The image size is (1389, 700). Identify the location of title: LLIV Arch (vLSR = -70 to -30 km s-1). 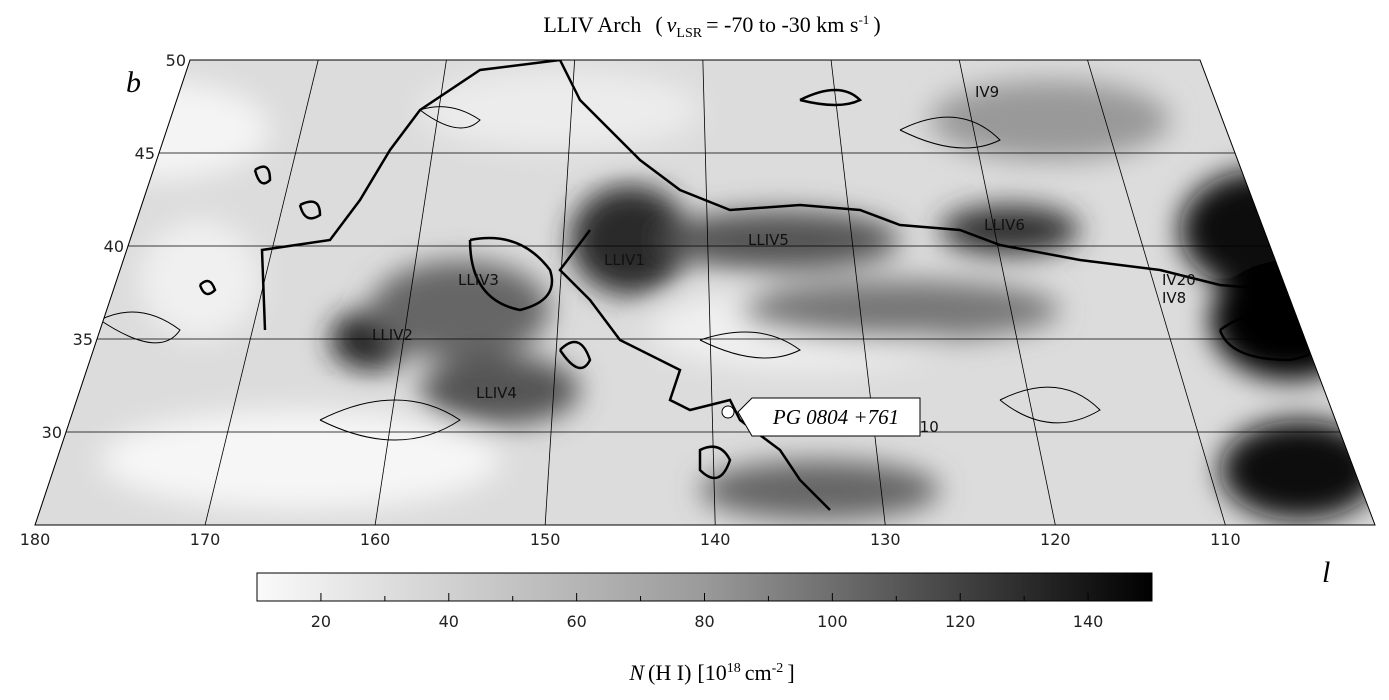
(711, 26).